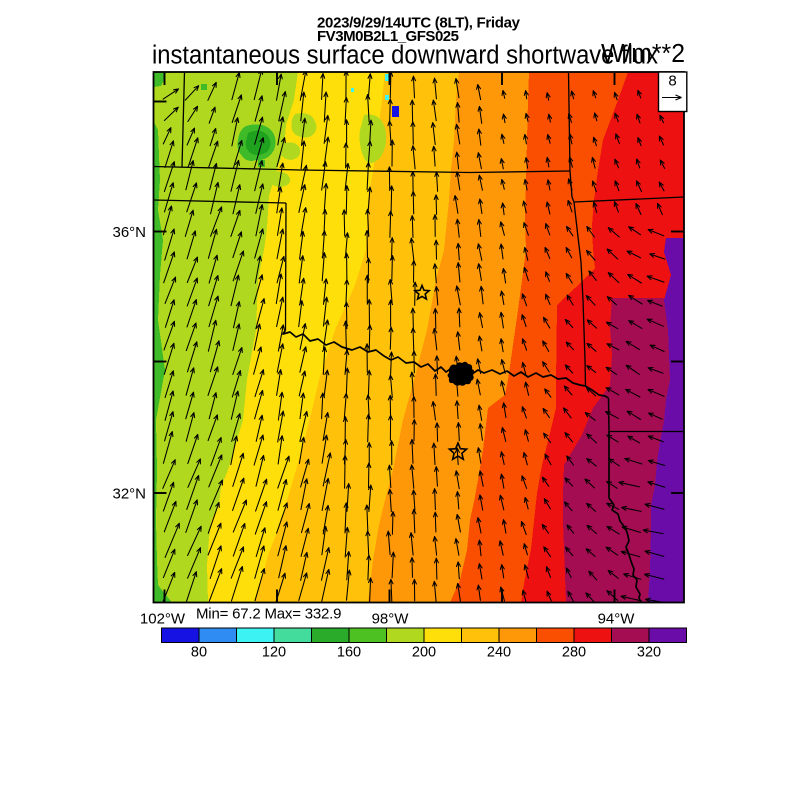  I want to click on svg-text: 200, so click(424, 653).